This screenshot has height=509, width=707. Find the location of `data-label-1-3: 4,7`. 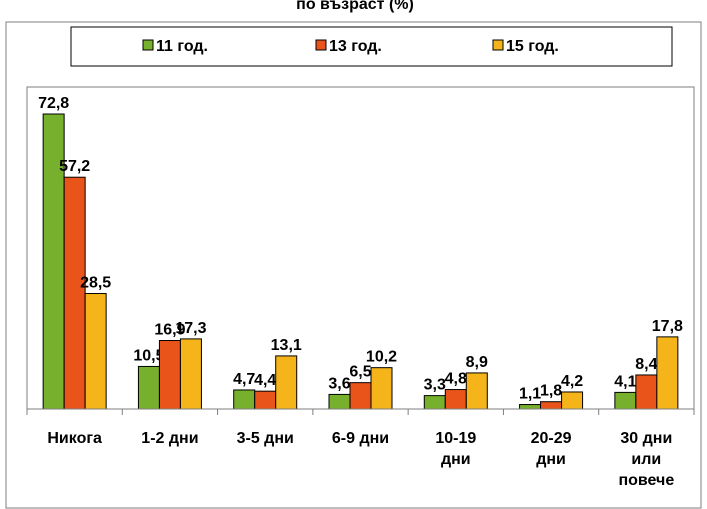

data-label-1-3: 4,7 is located at coordinates (244, 379).